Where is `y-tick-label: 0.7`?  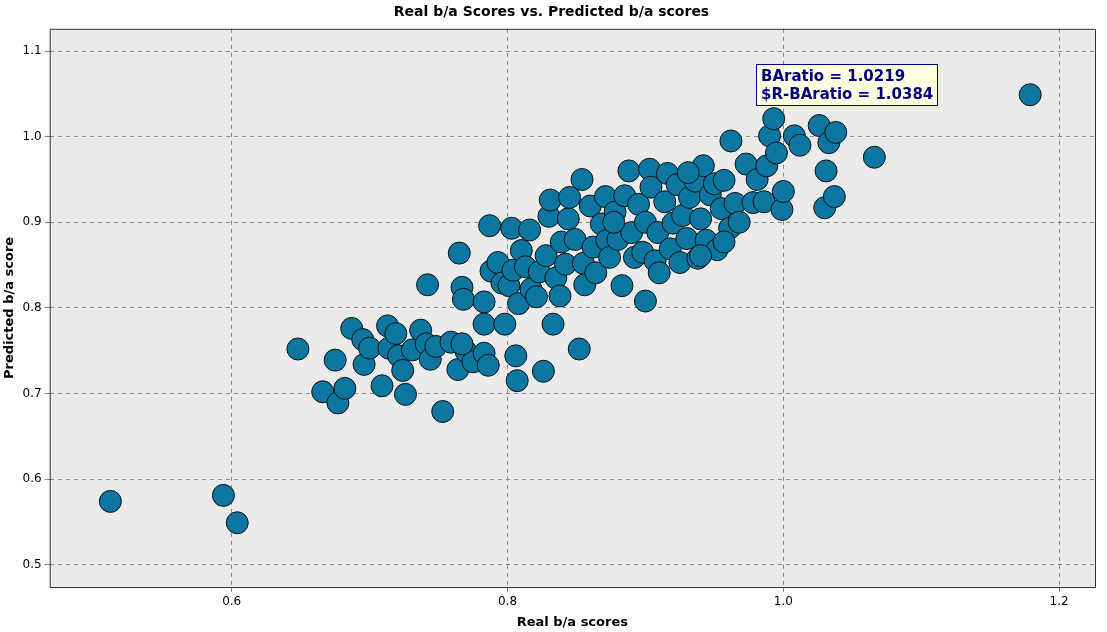 y-tick-label: 0.7 is located at coordinates (32, 392).